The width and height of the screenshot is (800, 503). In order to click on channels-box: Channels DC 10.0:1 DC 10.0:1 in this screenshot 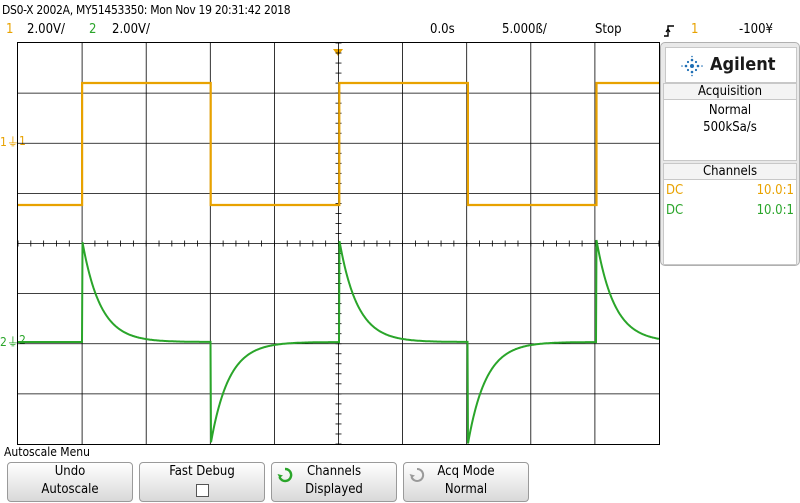, I will do `click(730, 214)`.